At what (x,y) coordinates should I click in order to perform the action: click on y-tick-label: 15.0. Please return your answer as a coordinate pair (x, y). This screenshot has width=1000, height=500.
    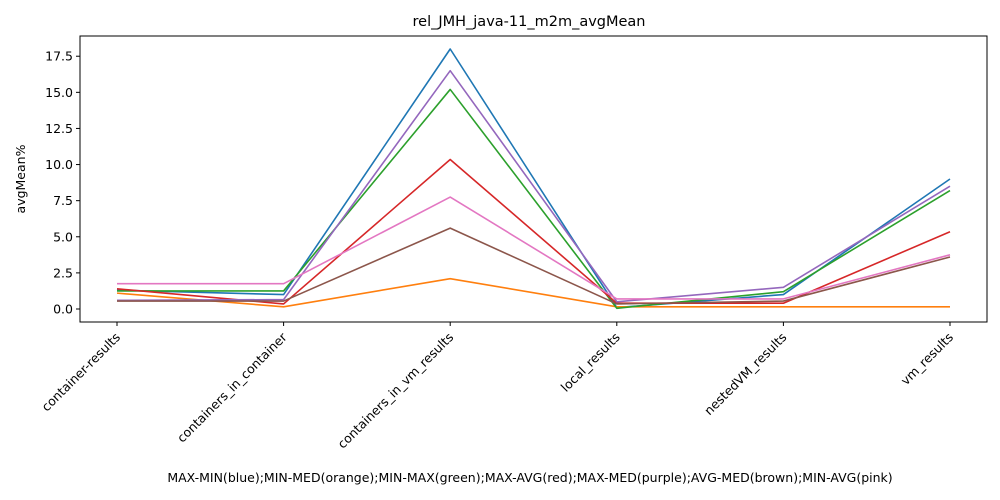
    Looking at the image, I should click on (59, 92).